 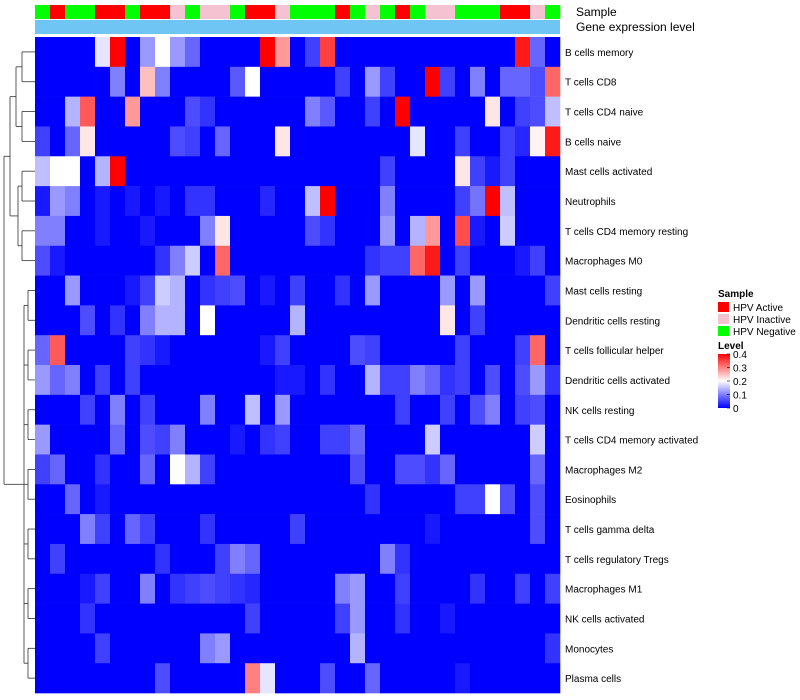 I want to click on legend-sample-label: HPV Negative, so click(x=764, y=332).